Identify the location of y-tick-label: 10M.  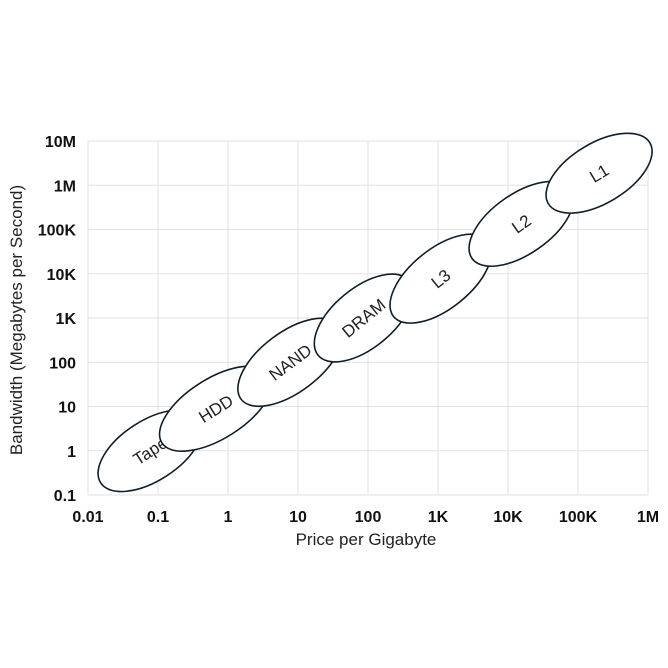
(60, 142).